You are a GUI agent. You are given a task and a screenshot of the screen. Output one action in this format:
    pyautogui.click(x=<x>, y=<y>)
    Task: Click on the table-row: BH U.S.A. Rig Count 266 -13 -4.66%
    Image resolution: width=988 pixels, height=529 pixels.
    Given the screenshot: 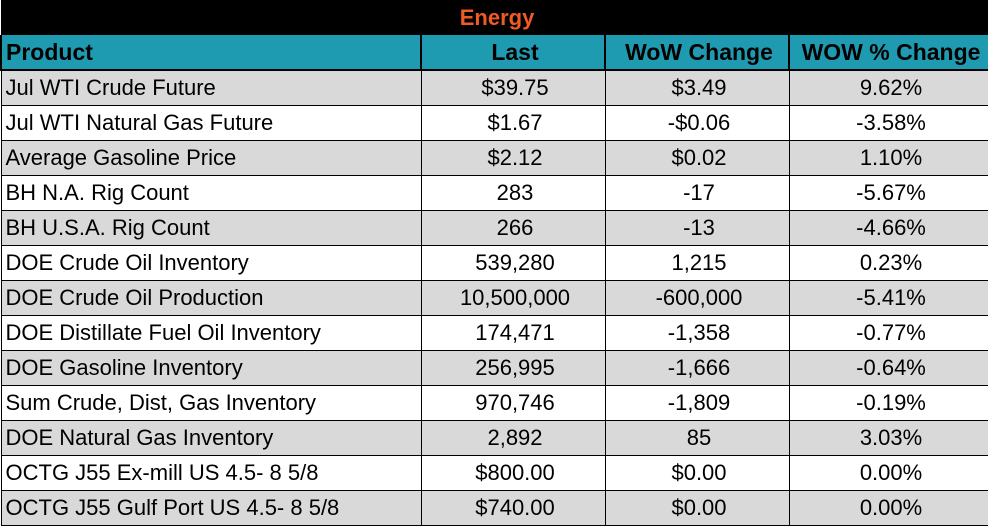 What is the action you would take?
    pyautogui.click(x=494, y=228)
    